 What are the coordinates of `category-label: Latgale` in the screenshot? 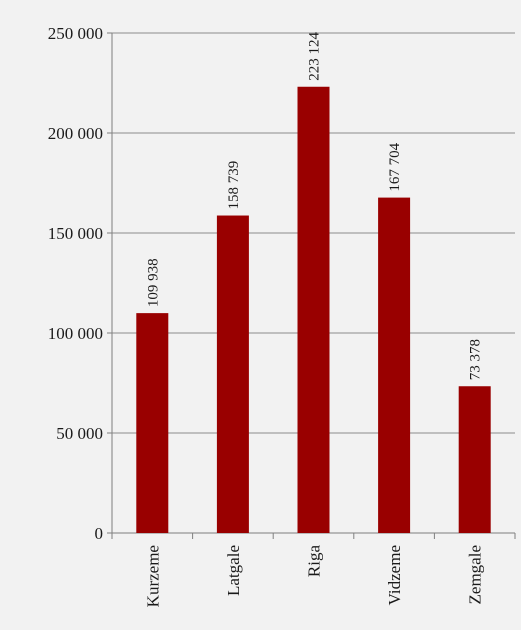 It's located at (233, 570).